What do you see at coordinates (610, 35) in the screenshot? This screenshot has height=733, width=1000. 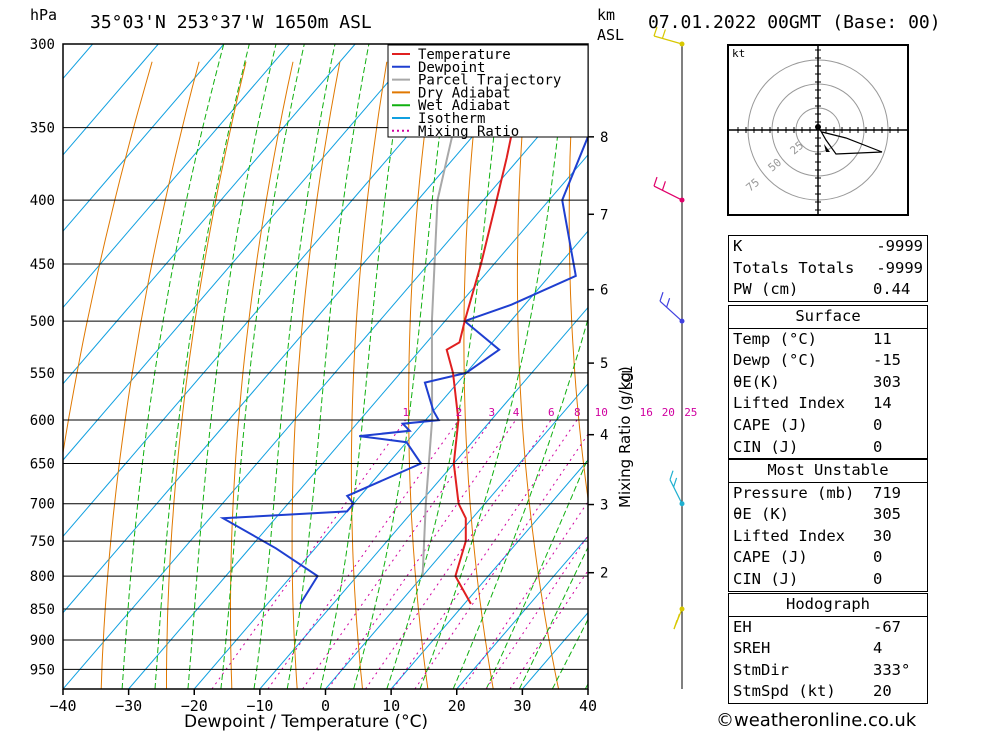 I see `asl-label: ASL` at bounding box center [610, 35].